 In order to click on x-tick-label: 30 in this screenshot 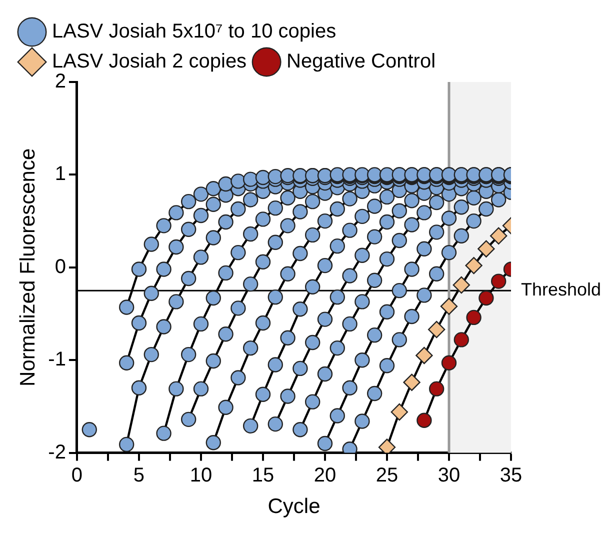, I will do `click(449, 475)`.